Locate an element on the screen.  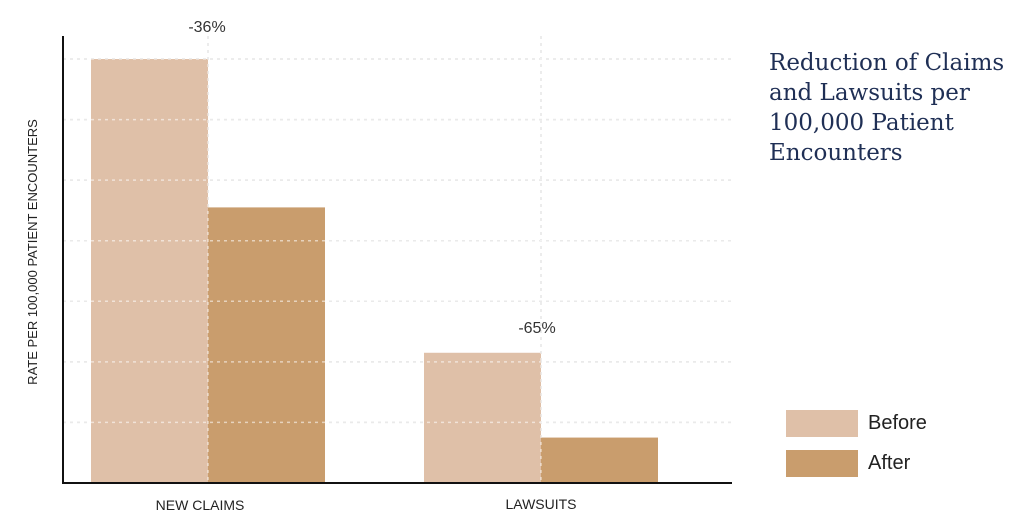
annotation-lawsuits-change: -65% is located at coordinates (536, 328).